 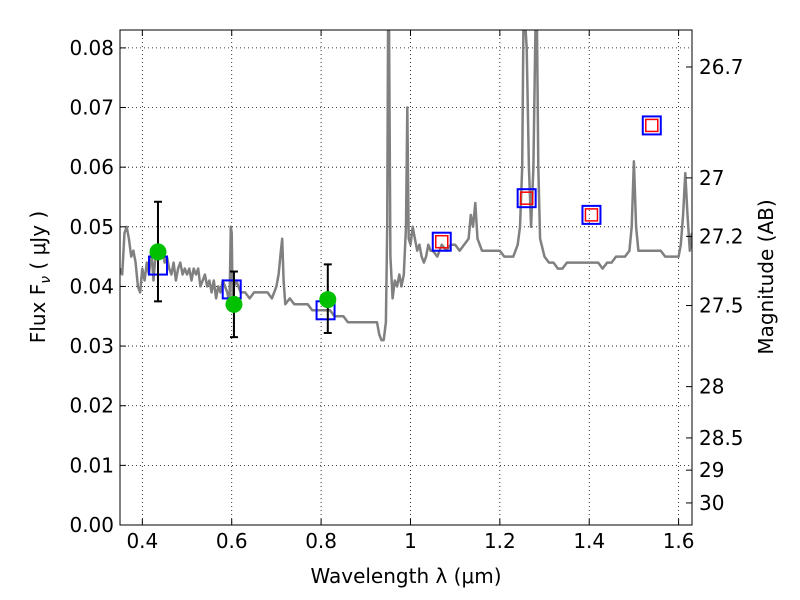 What do you see at coordinates (711, 470) in the screenshot?
I see `mag-tick-label: 29` at bounding box center [711, 470].